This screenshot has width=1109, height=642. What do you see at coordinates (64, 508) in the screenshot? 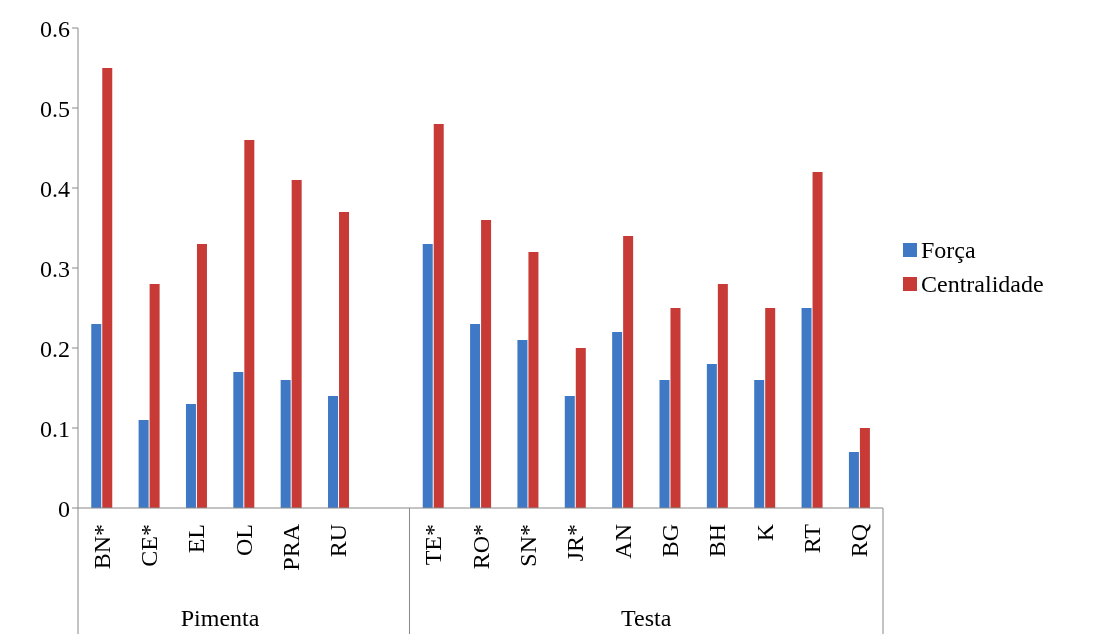
I see `y-tick-label: 0` at bounding box center [64, 508].